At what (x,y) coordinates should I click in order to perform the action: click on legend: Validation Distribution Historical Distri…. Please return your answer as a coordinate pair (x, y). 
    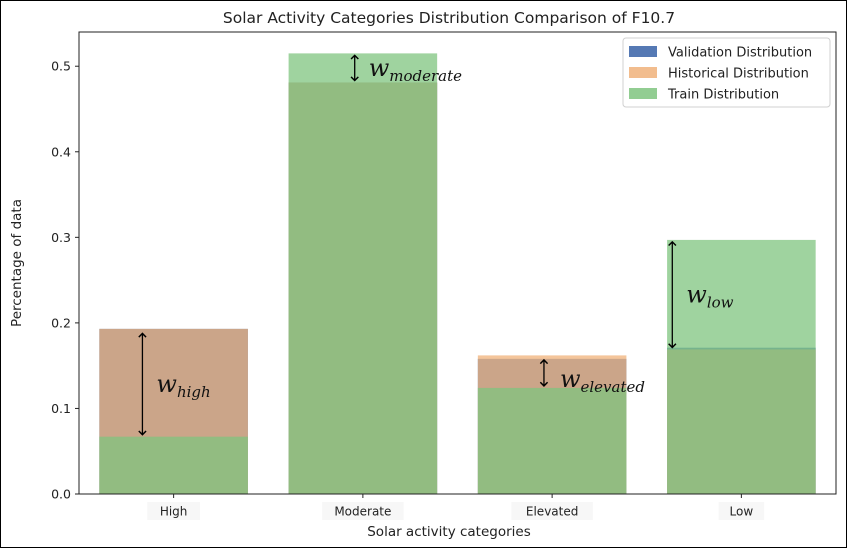
    Looking at the image, I should click on (726, 72).